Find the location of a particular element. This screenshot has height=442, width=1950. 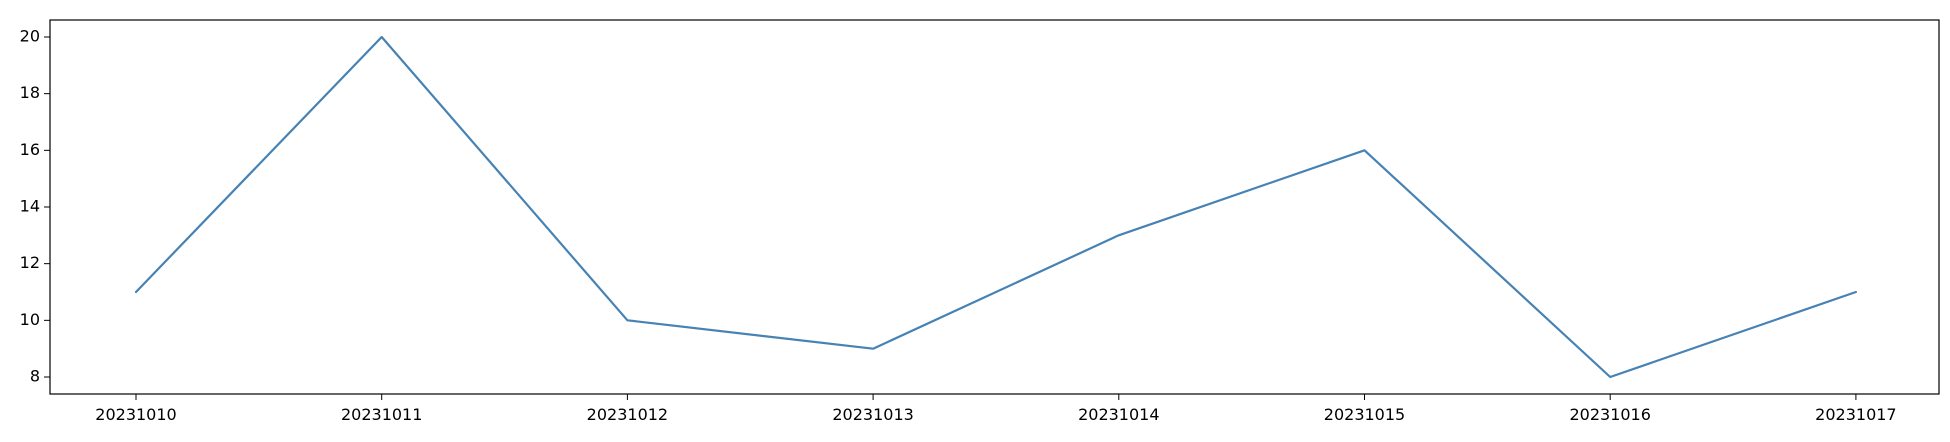

y-tick-label: 14 is located at coordinates (30, 206).